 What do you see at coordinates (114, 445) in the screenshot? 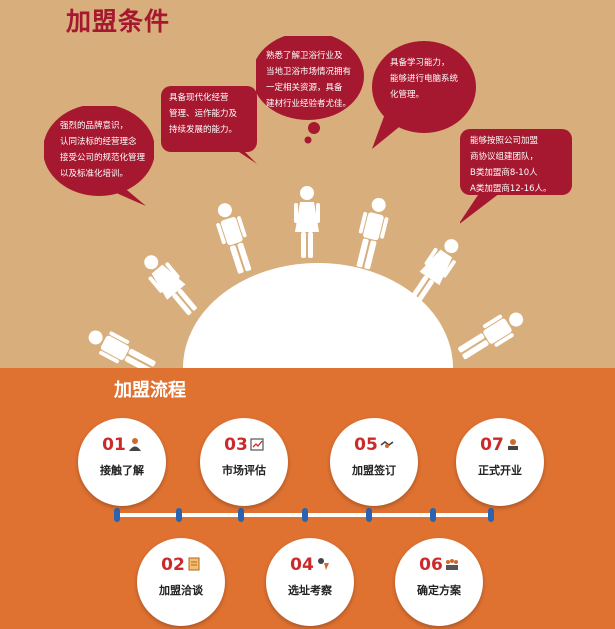
I see `step-number: 01` at bounding box center [114, 445].